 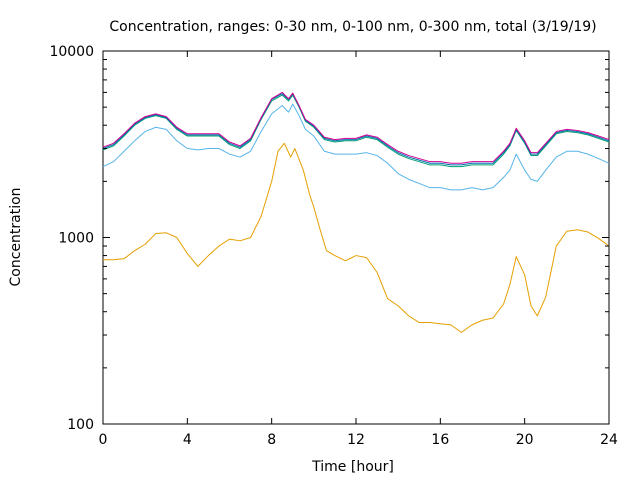 I want to click on y-tick-label: 10000, so click(x=71, y=52).